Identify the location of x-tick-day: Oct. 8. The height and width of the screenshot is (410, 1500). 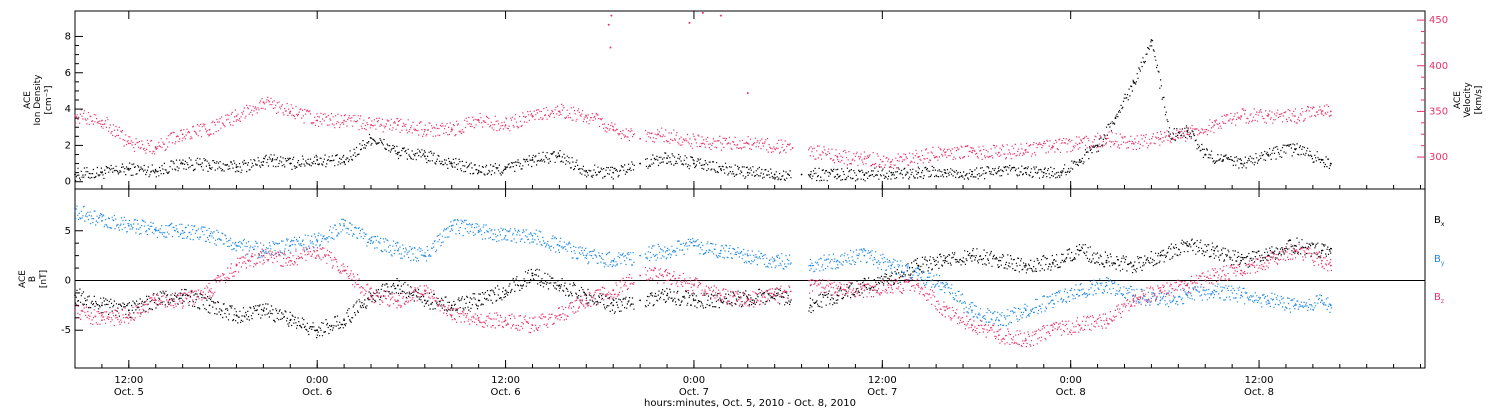
(1259, 392).